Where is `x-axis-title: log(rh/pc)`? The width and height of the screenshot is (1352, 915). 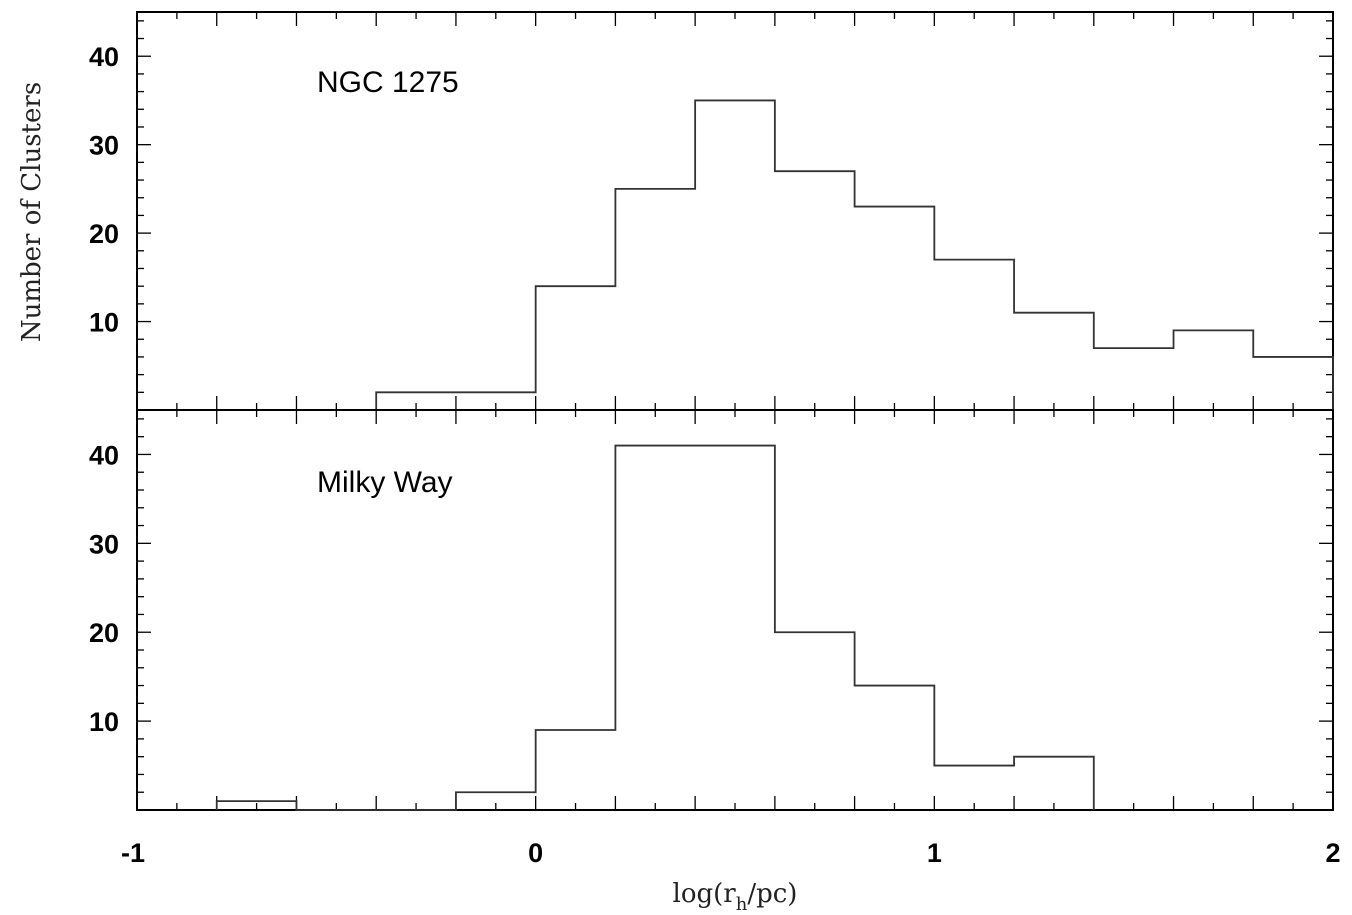
x-axis-title: log(rh/pc) is located at coordinates (735, 897).